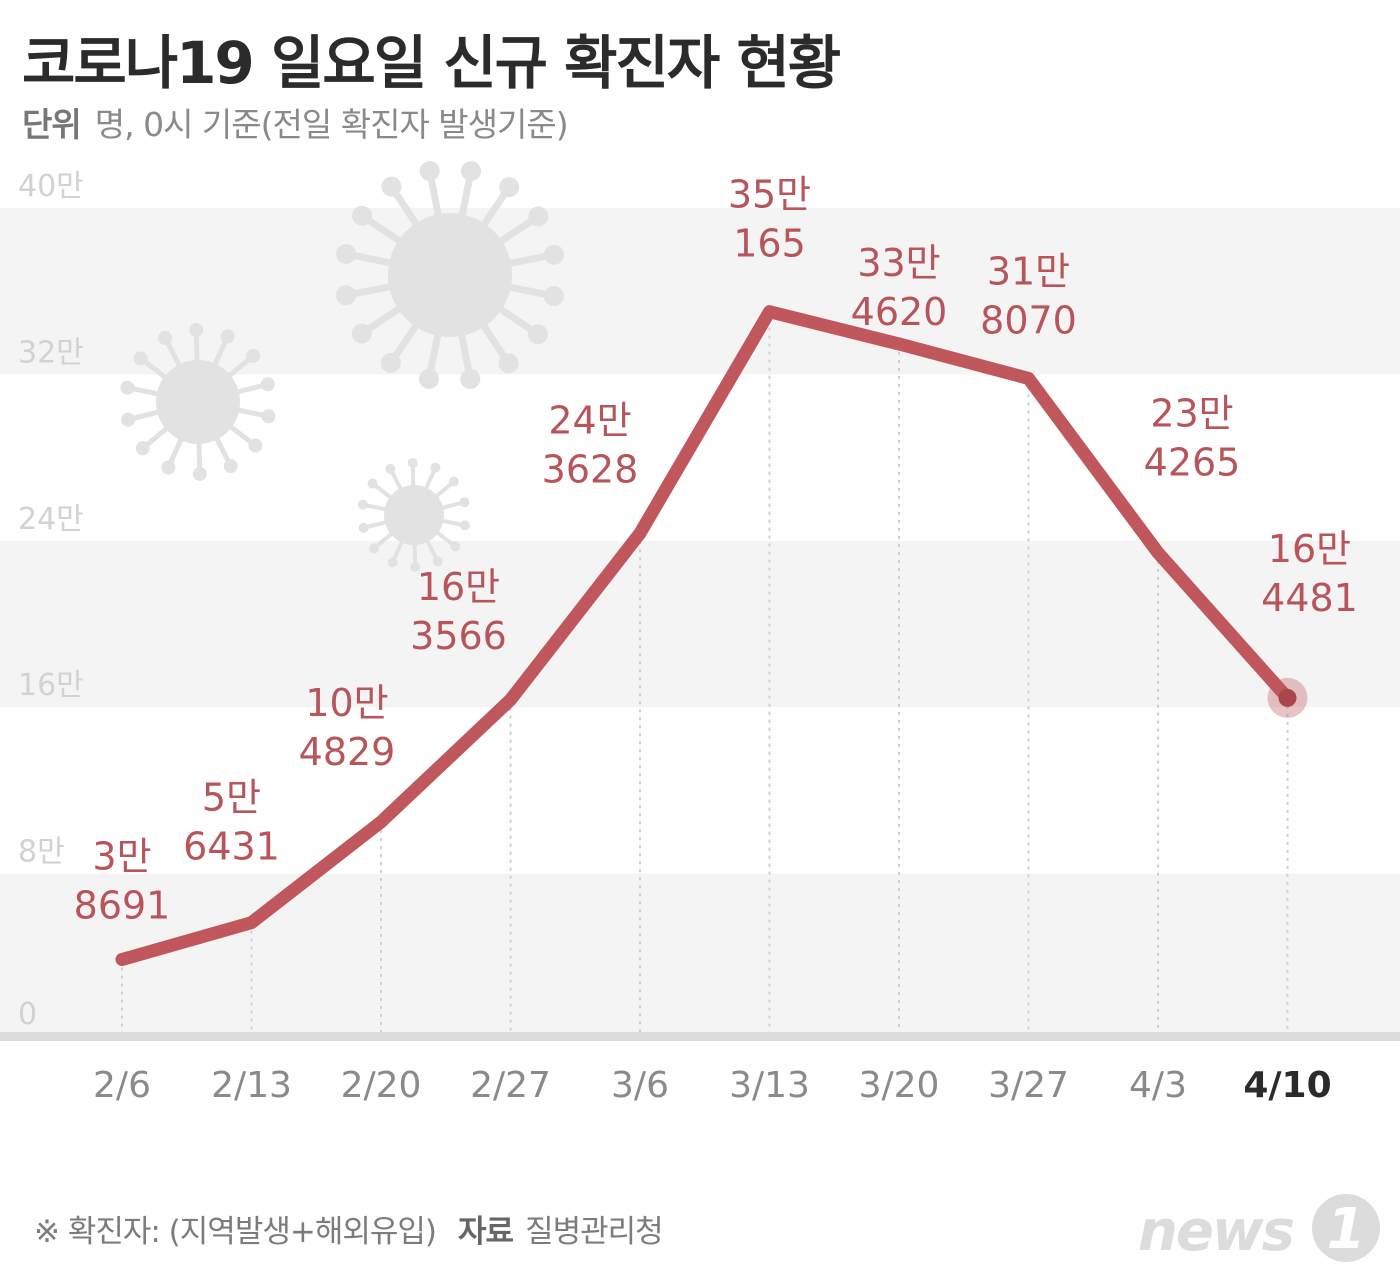  Describe the element at coordinates (231, 847) in the screenshot. I see `data-label-bottom: 6431` at that location.